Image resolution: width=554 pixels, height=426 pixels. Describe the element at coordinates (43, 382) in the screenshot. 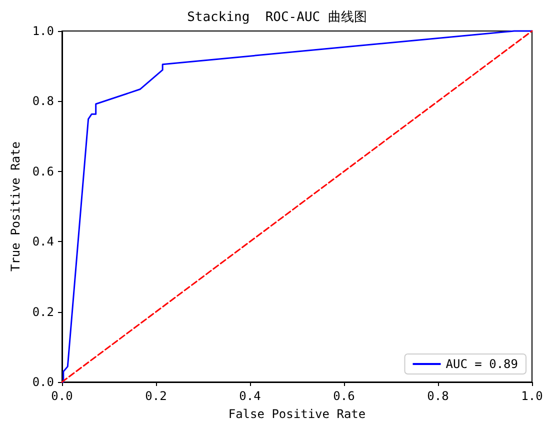

I see `y-tick-label: 0.0` at that location.